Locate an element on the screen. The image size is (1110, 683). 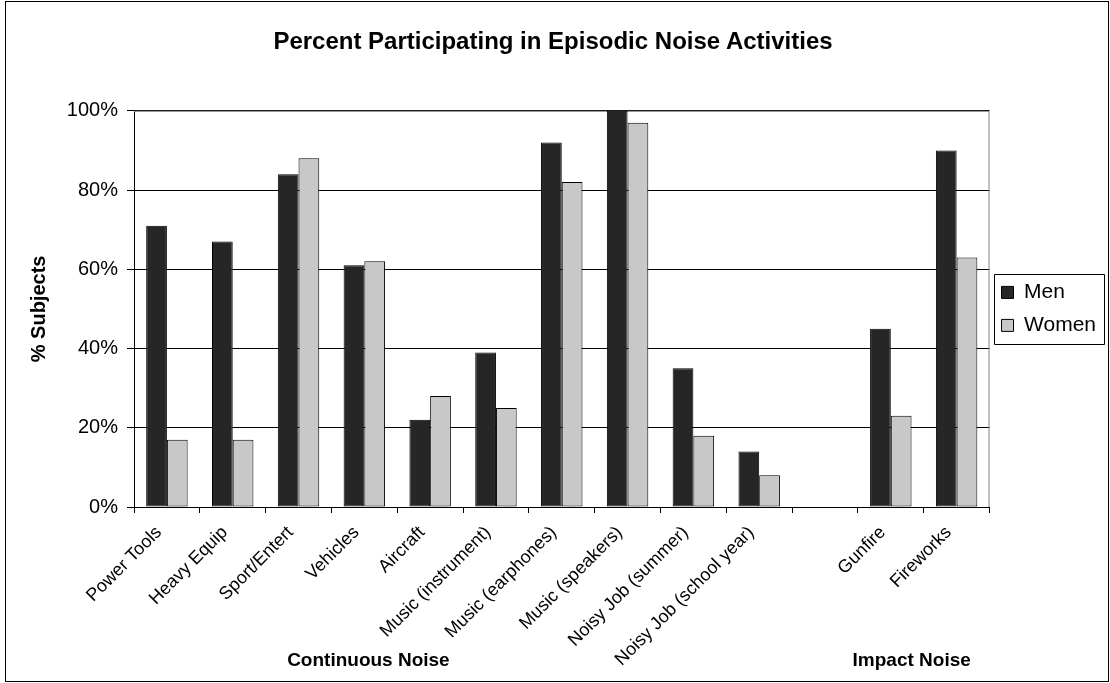
y-tick-label: 100% is located at coordinates (92, 109).